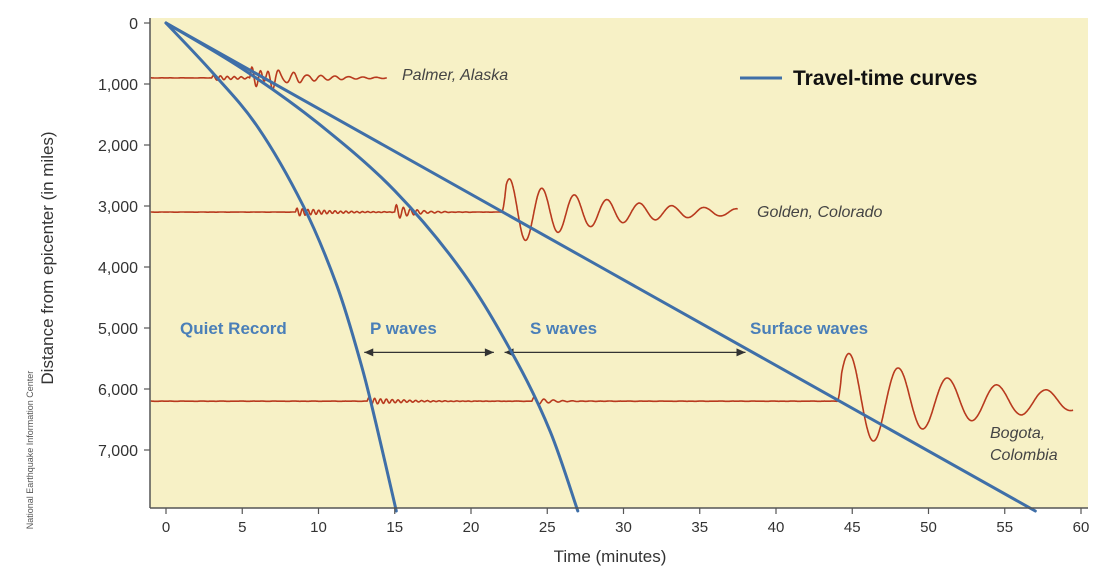  Describe the element at coordinates (118, 85) in the screenshot. I see `y-tick-label: 1,000` at that location.